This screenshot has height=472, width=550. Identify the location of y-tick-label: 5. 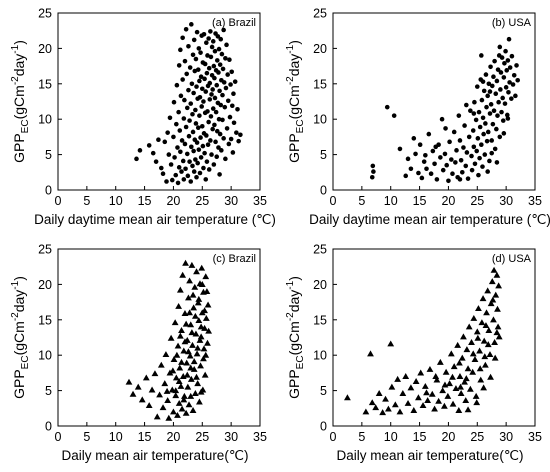
(48, 391).